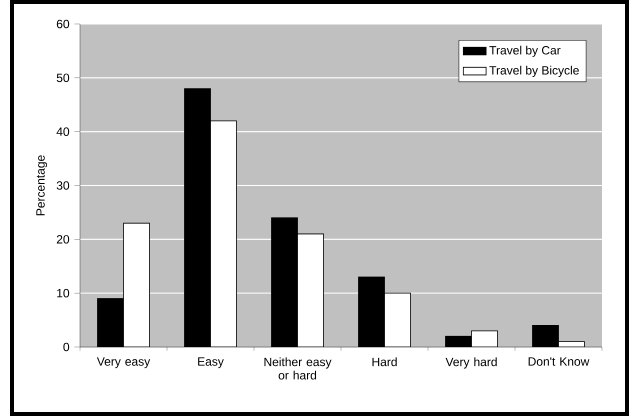  What do you see at coordinates (559, 361) in the screenshot?
I see `x-tick-label: Don't Know` at bounding box center [559, 361].